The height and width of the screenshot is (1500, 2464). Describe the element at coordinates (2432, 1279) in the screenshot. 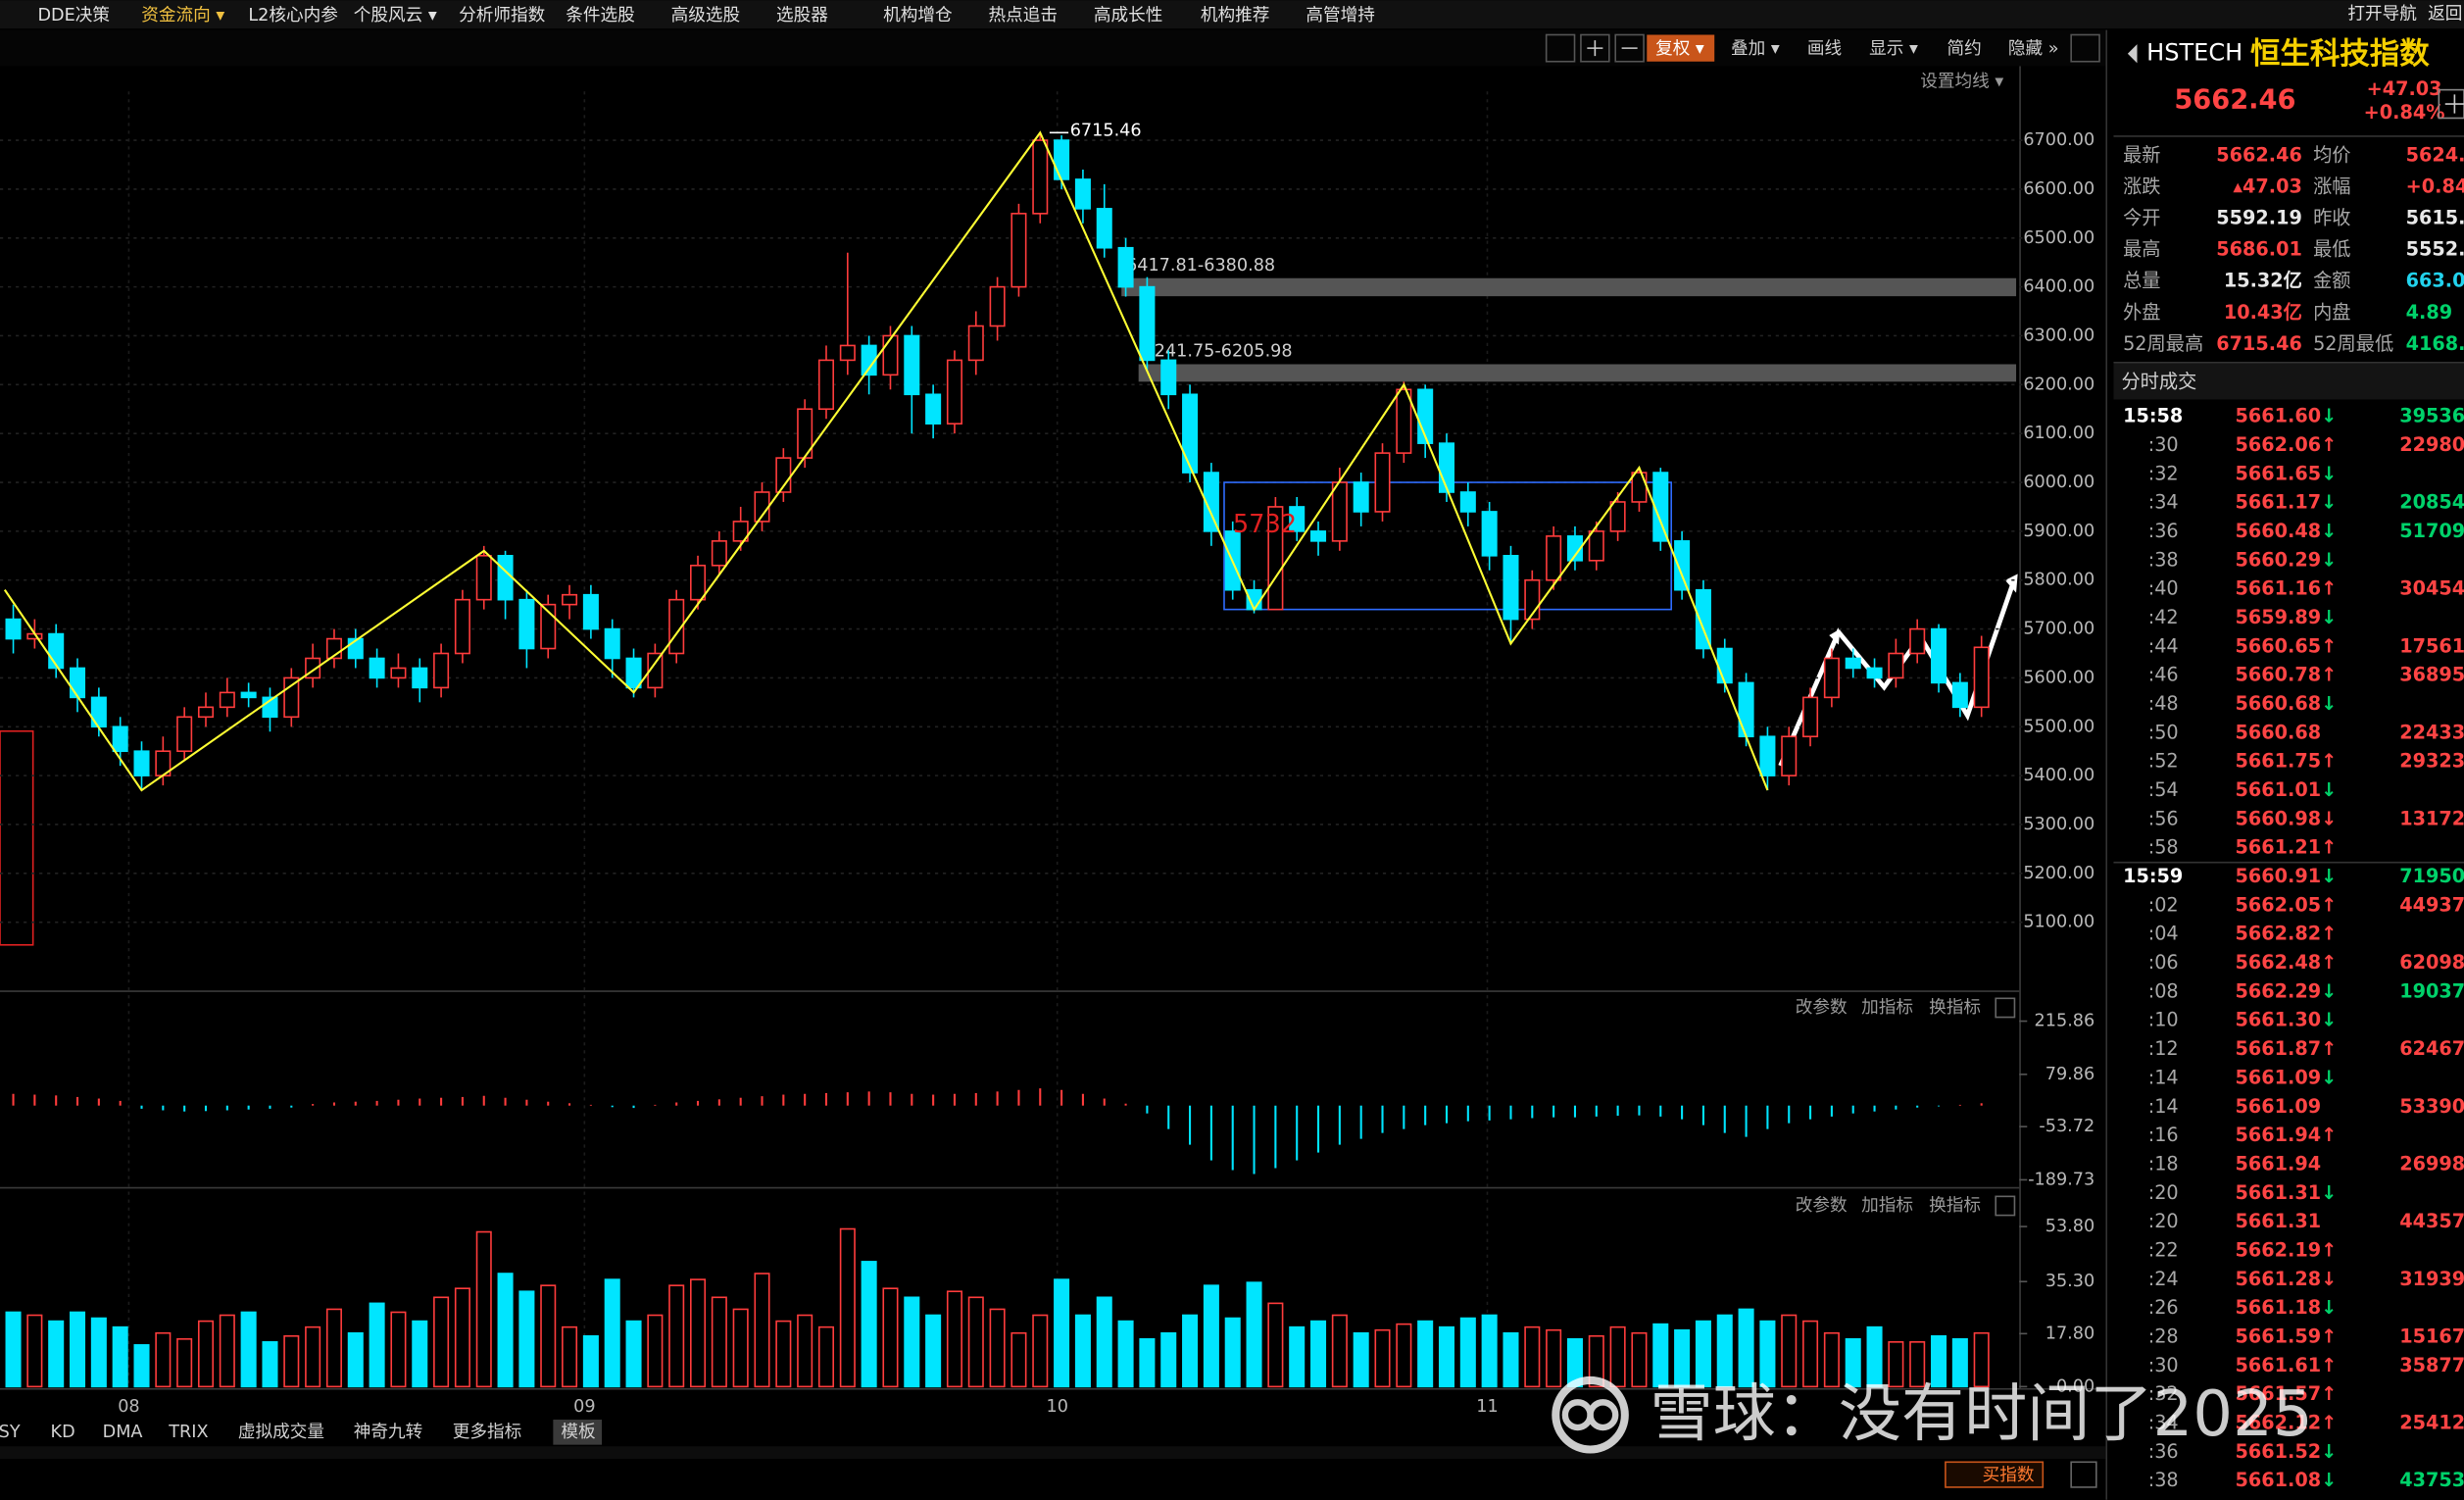

I see `trade-volume: 319390` at that location.